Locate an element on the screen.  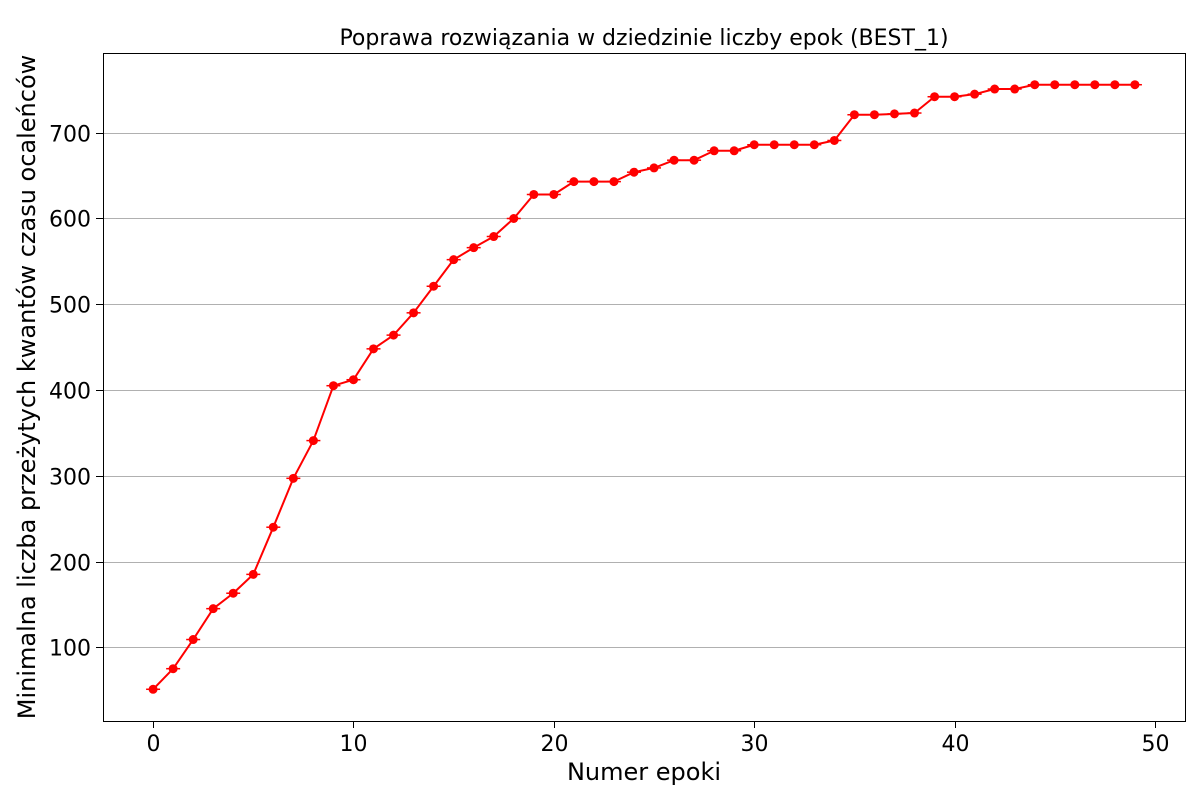
y-tick-label: 200 is located at coordinates (70, 564).